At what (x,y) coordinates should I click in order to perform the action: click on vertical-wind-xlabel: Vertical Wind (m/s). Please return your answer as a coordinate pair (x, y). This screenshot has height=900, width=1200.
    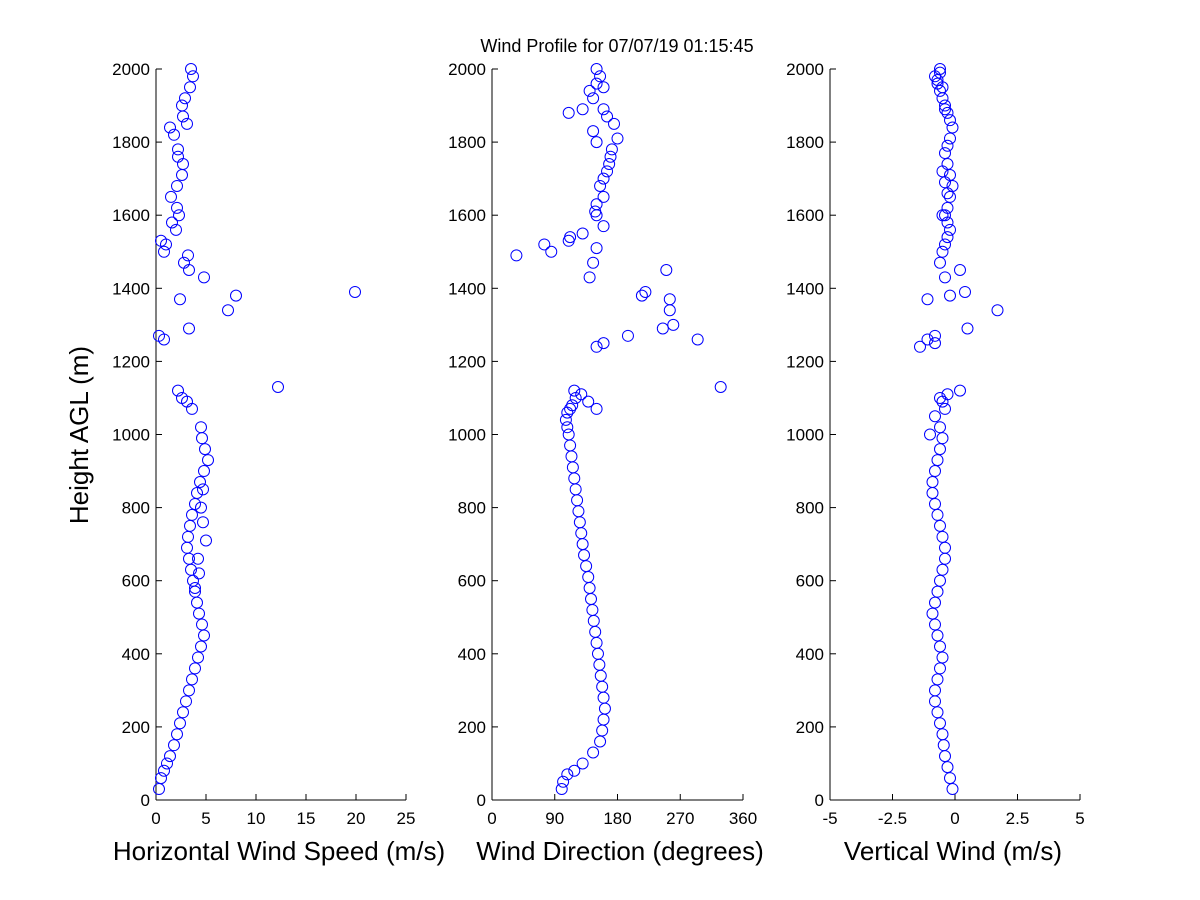
    Looking at the image, I should click on (953, 851).